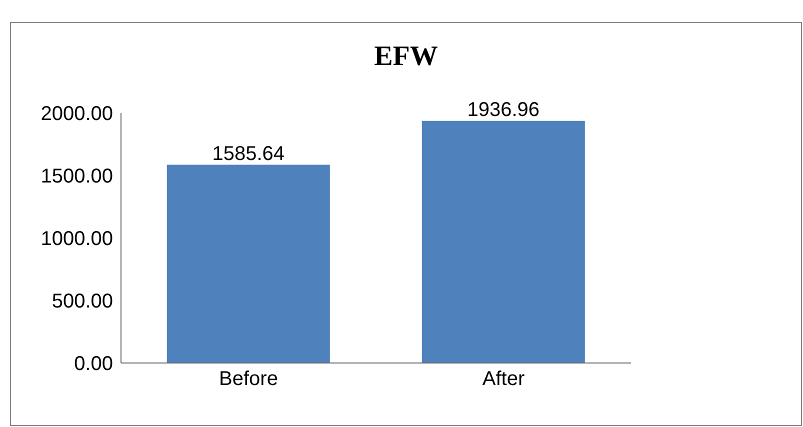 The width and height of the screenshot is (803, 427). What do you see at coordinates (76, 177) in the screenshot?
I see `y-tick-label: 1500.00` at bounding box center [76, 177].